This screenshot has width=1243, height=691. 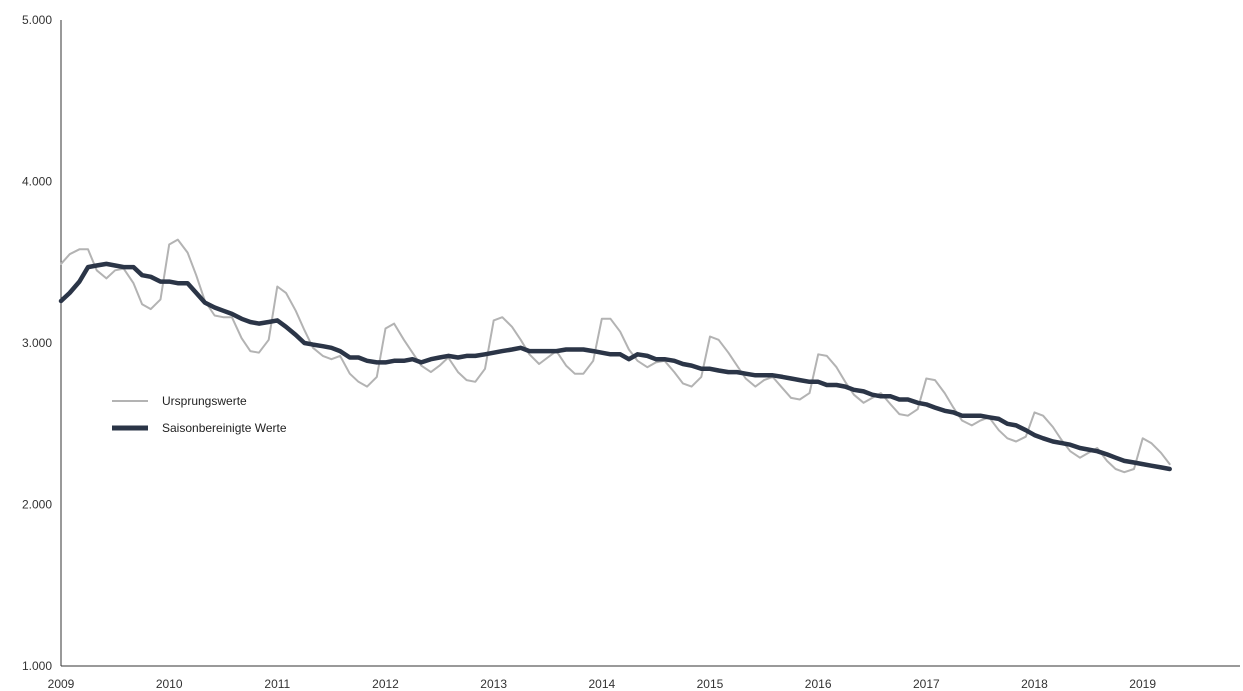 I want to click on legend-label-saisonbereinigte-werte: Saisonbereinigte Werte, so click(x=224, y=428).